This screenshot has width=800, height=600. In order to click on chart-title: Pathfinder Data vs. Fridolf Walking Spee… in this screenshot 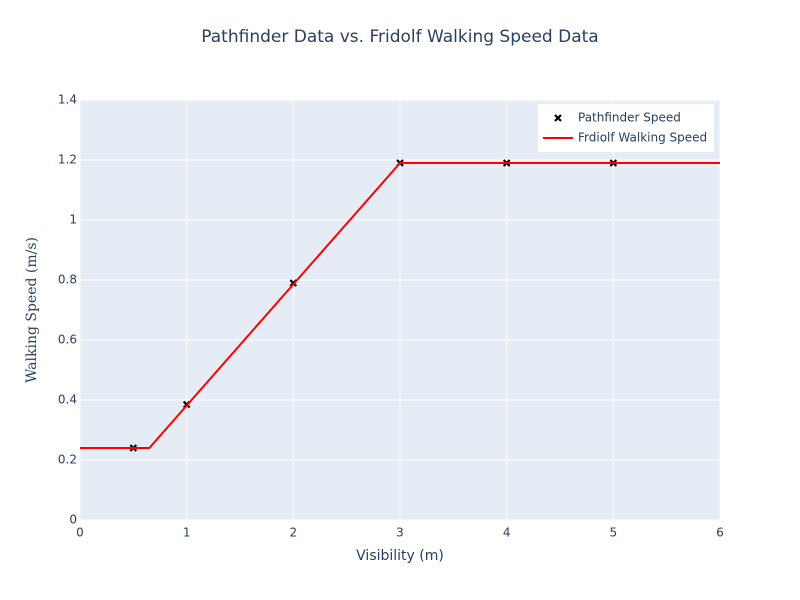, I will do `click(399, 37)`.